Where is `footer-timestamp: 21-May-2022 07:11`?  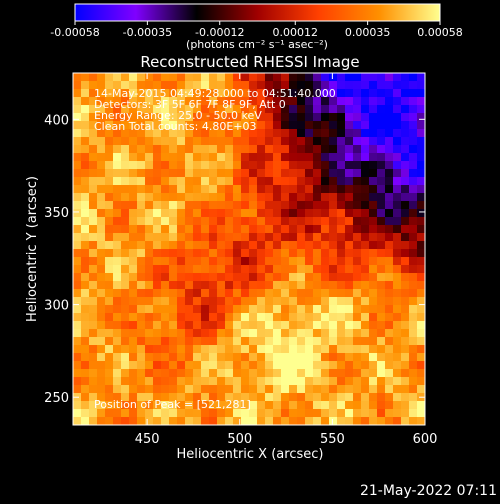 footer-timestamp: 21-May-2022 07:11 is located at coordinates (428, 491).